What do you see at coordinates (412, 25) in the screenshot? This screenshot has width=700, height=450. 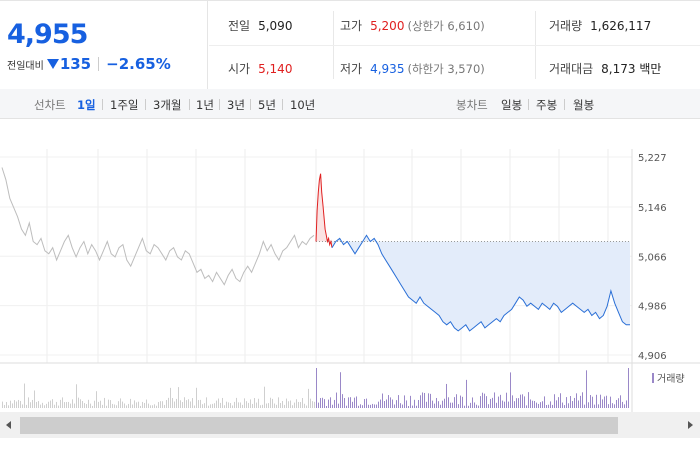 I see `high-cell: 고가 5,200 (상한가 6,610)` at bounding box center [412, 25].